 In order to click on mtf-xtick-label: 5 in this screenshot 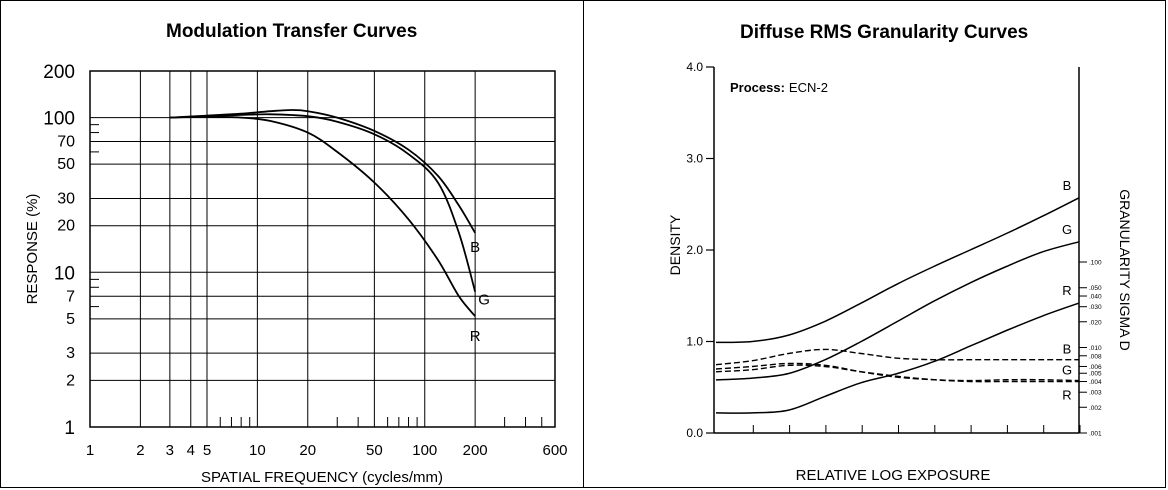, I will do `click(207, 450)`.